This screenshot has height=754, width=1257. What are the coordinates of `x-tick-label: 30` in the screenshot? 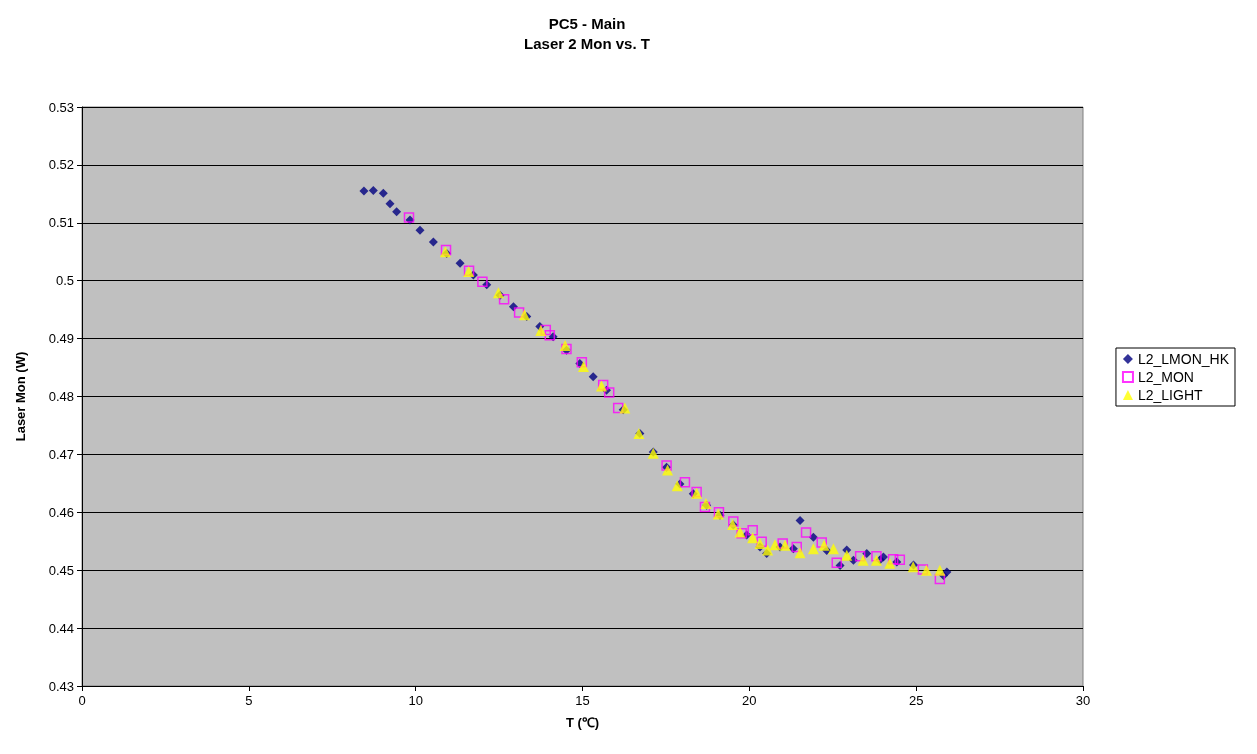 It's located at (1083, 700).